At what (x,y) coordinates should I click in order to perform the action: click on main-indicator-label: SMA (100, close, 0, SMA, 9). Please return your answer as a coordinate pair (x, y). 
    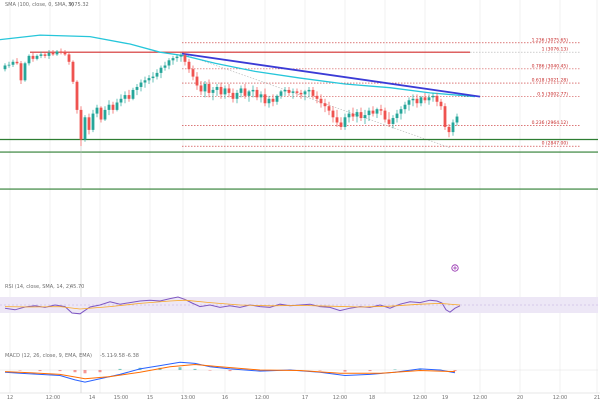
    Looking at the image, I should click on (39, 5).